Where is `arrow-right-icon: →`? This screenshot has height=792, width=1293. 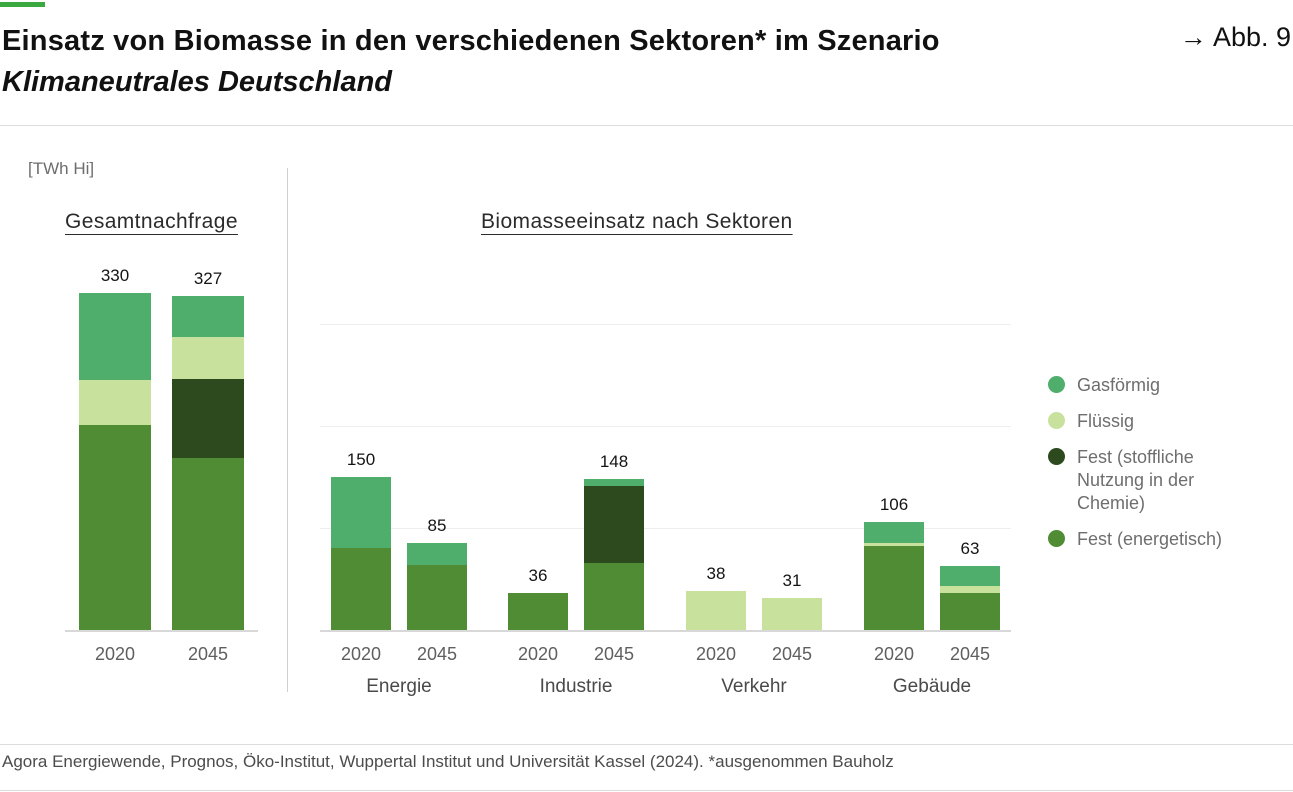 arrow-right-icon: → is located at coordinates (1193, 37).